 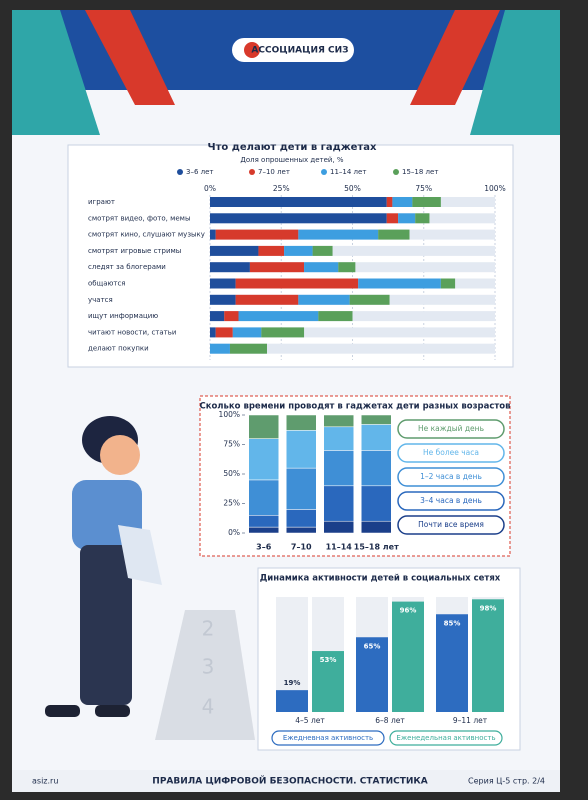 I want to click on value-label: 53%, so click(x=328, y=660).